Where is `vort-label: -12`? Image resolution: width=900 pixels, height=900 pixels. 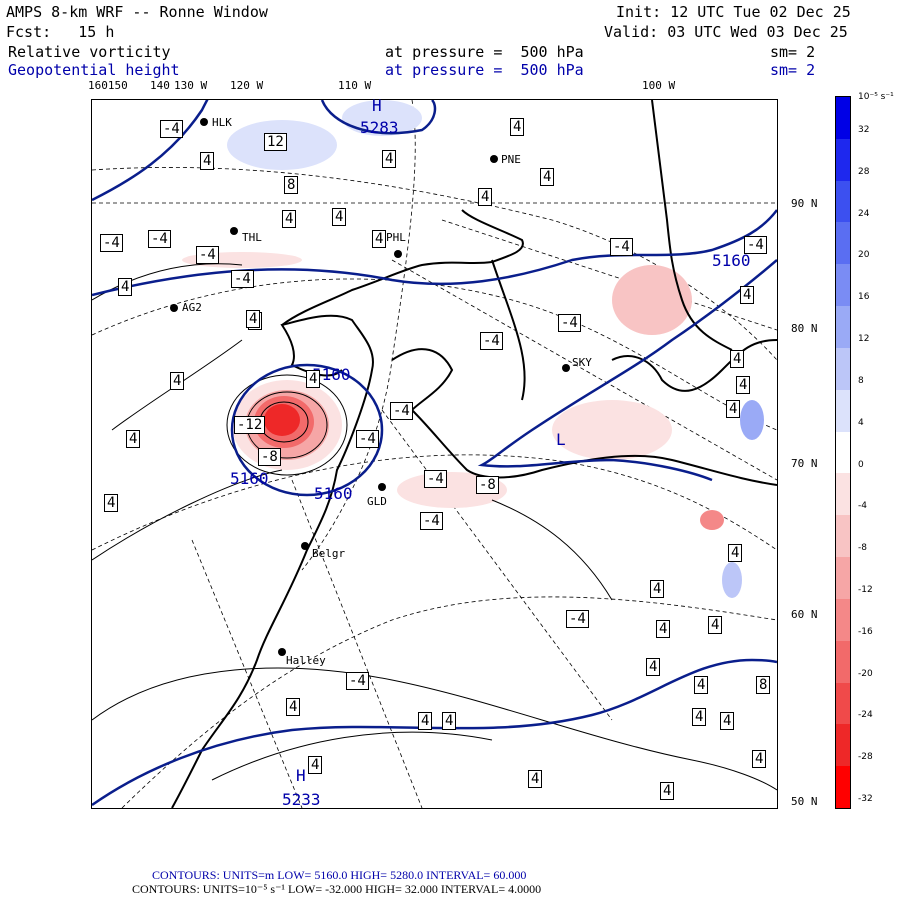
vort-label: -12 is located at coordinates (250, 425).